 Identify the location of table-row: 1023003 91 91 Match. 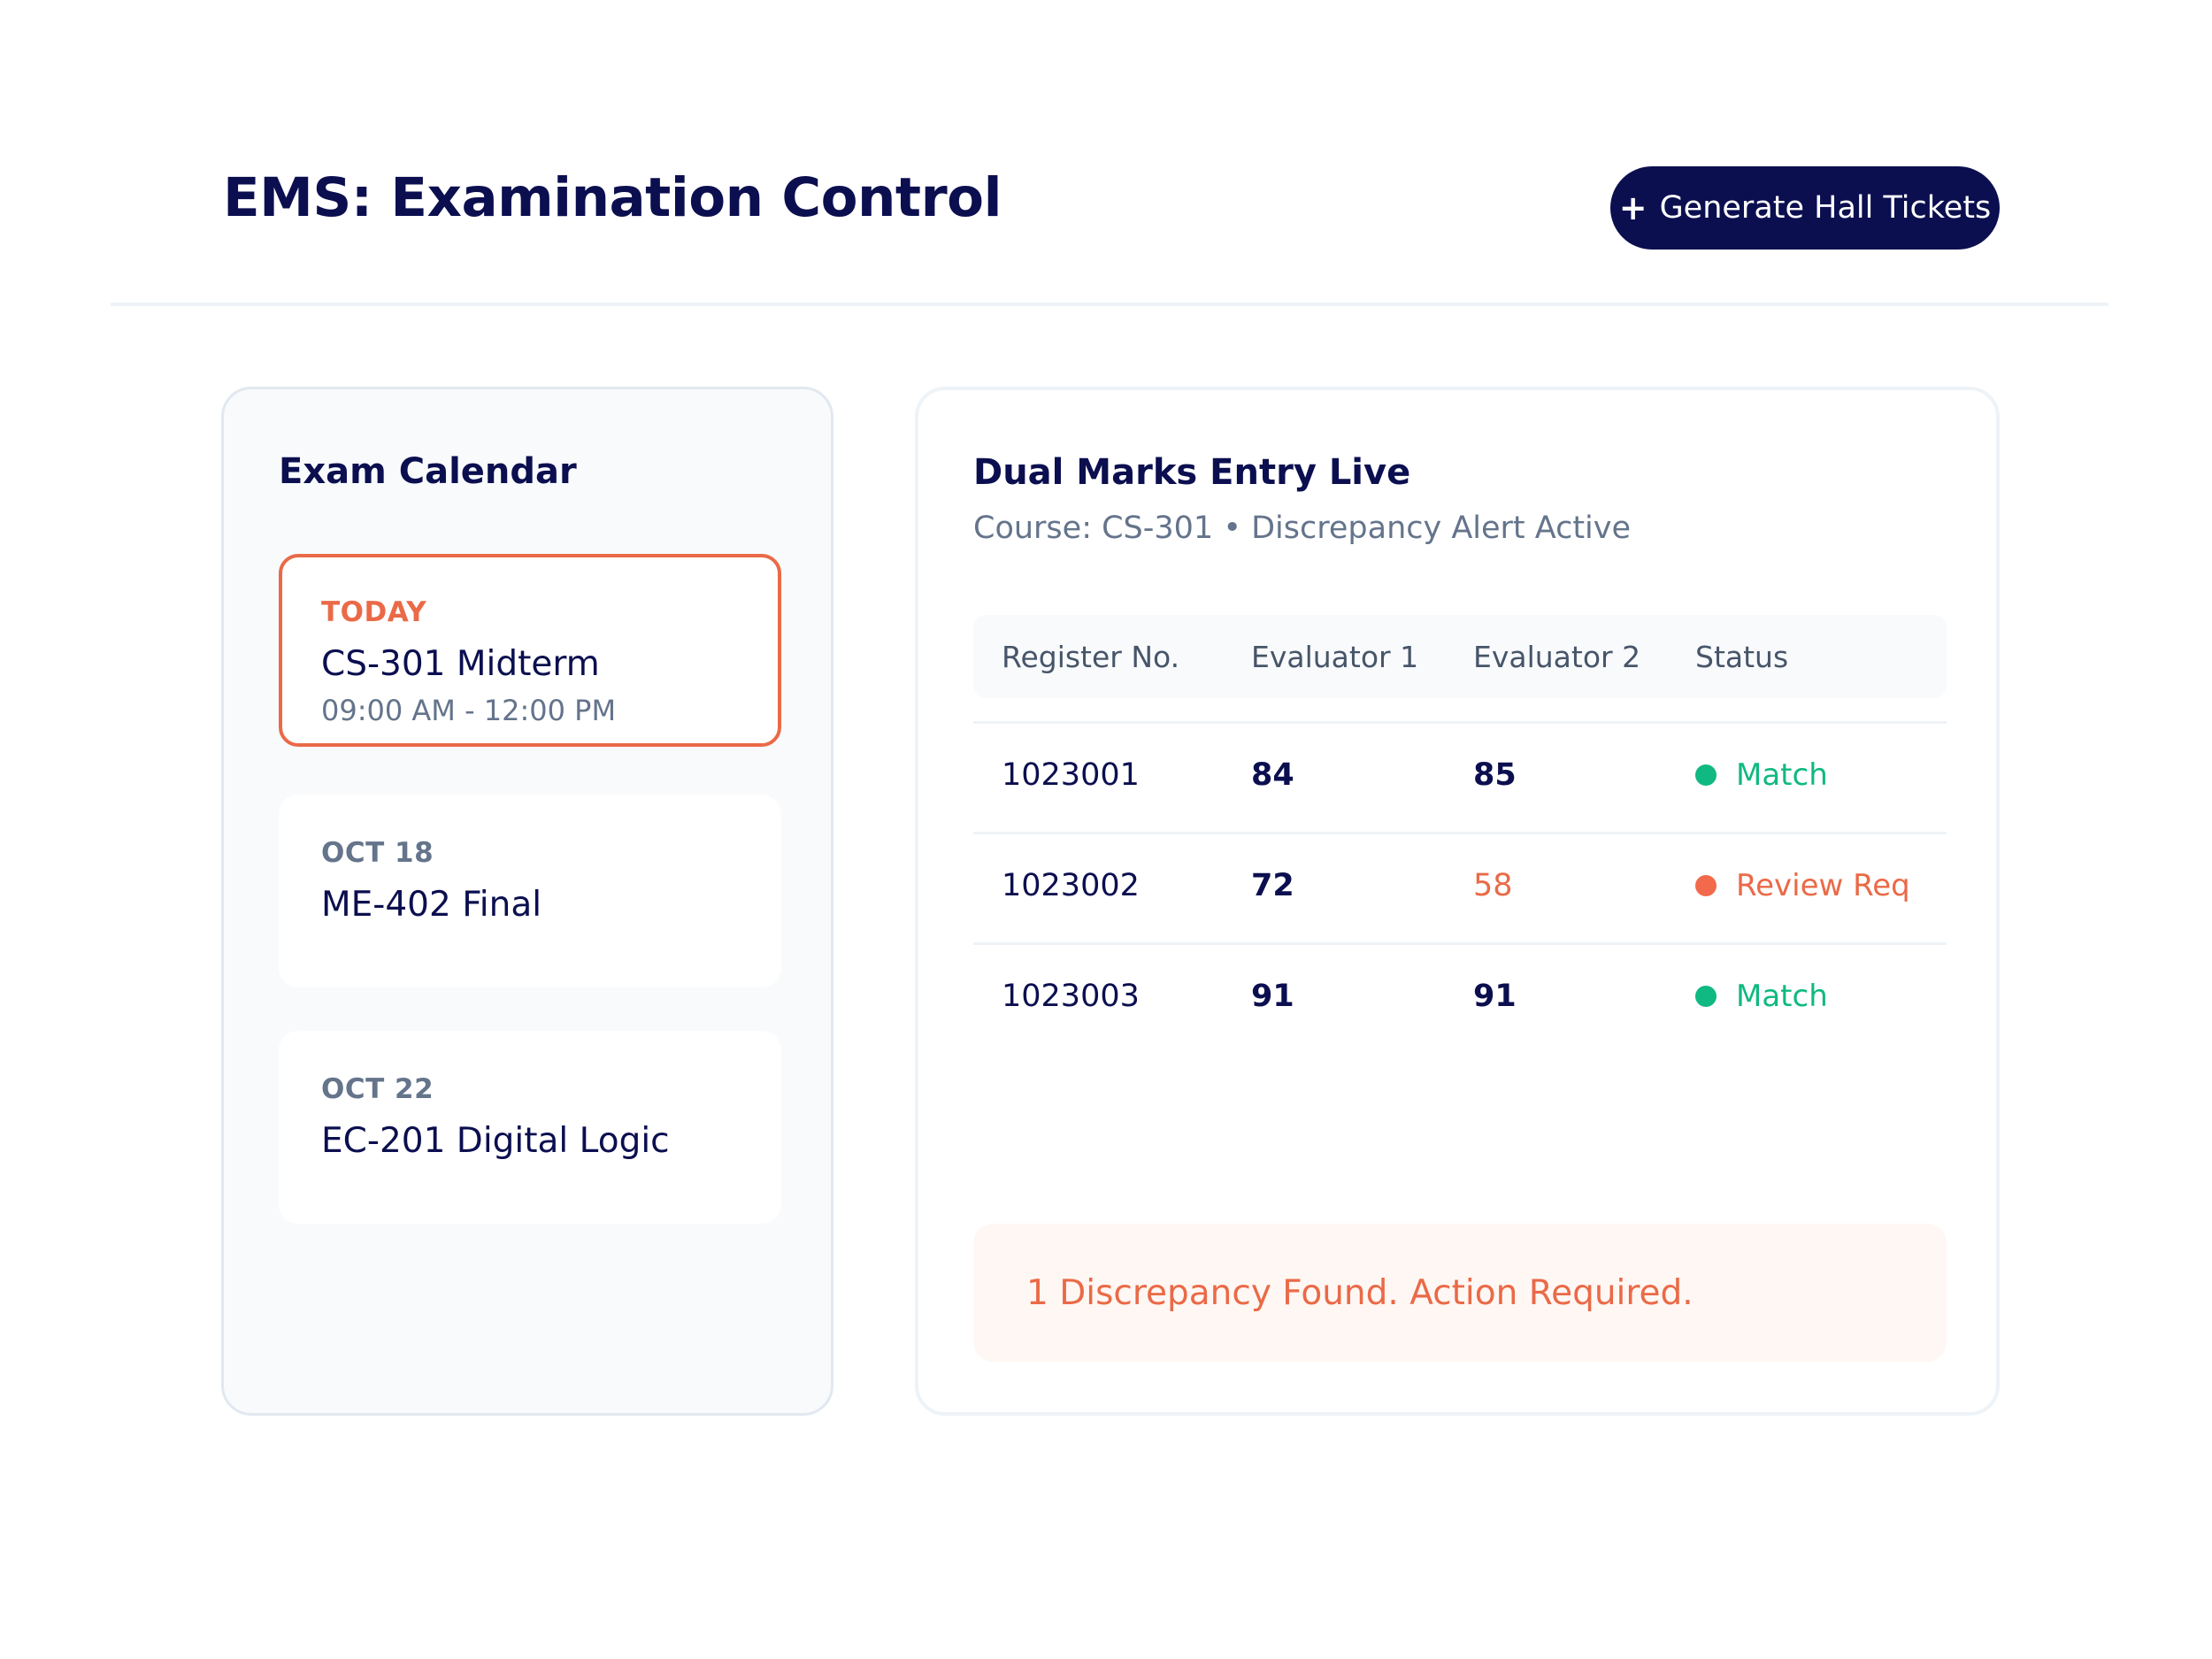
(1460, 997).